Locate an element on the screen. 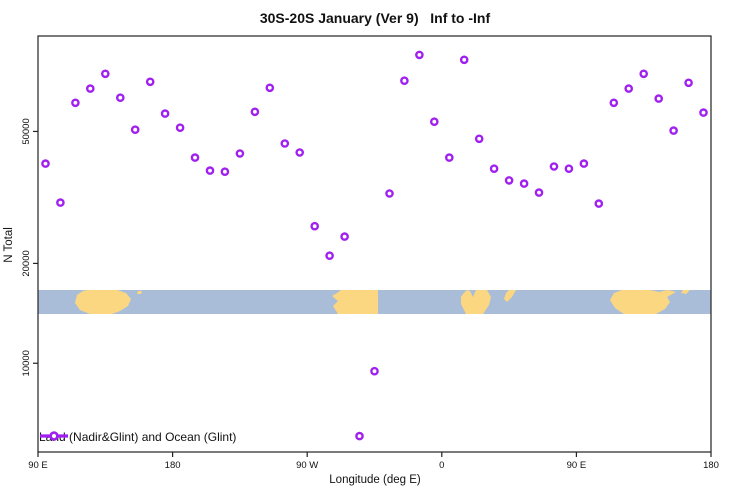 This screenshot has width=750, height=500. legend: Land (Nadir&Glint) and Ocean (Glint) is located at coordinates (137, 437).